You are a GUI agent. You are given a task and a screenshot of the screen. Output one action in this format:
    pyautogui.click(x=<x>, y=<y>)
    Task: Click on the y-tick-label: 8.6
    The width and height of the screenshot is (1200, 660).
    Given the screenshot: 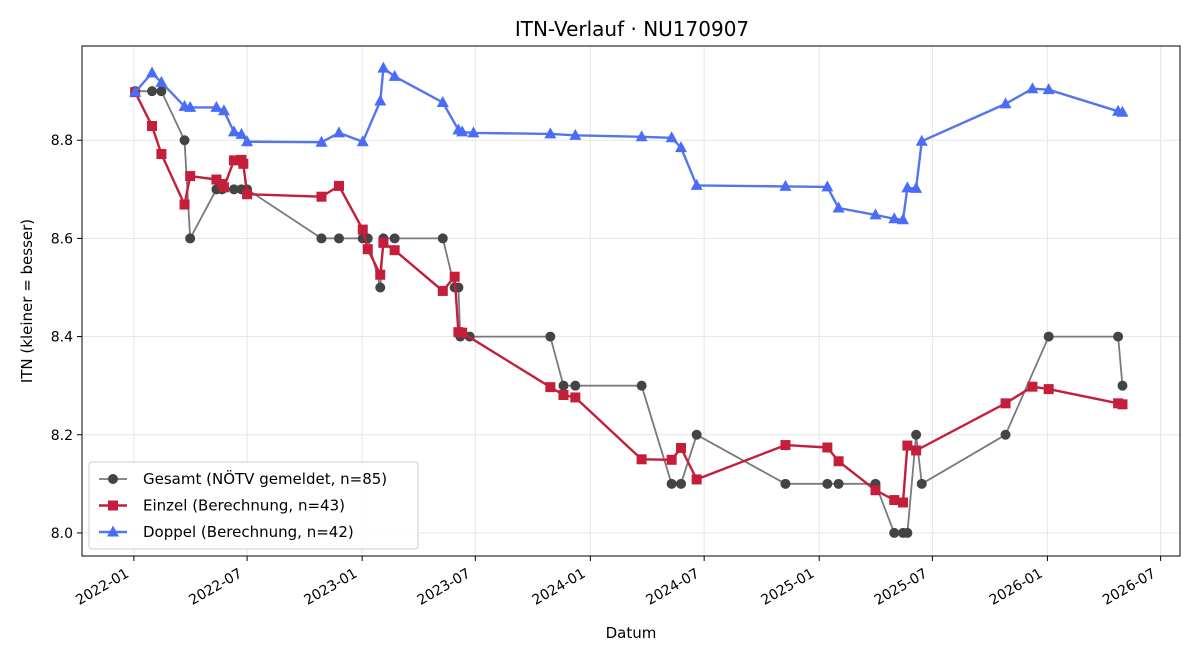 What is the action you would take?
    pyautogui.click(x=62, y=239)
    